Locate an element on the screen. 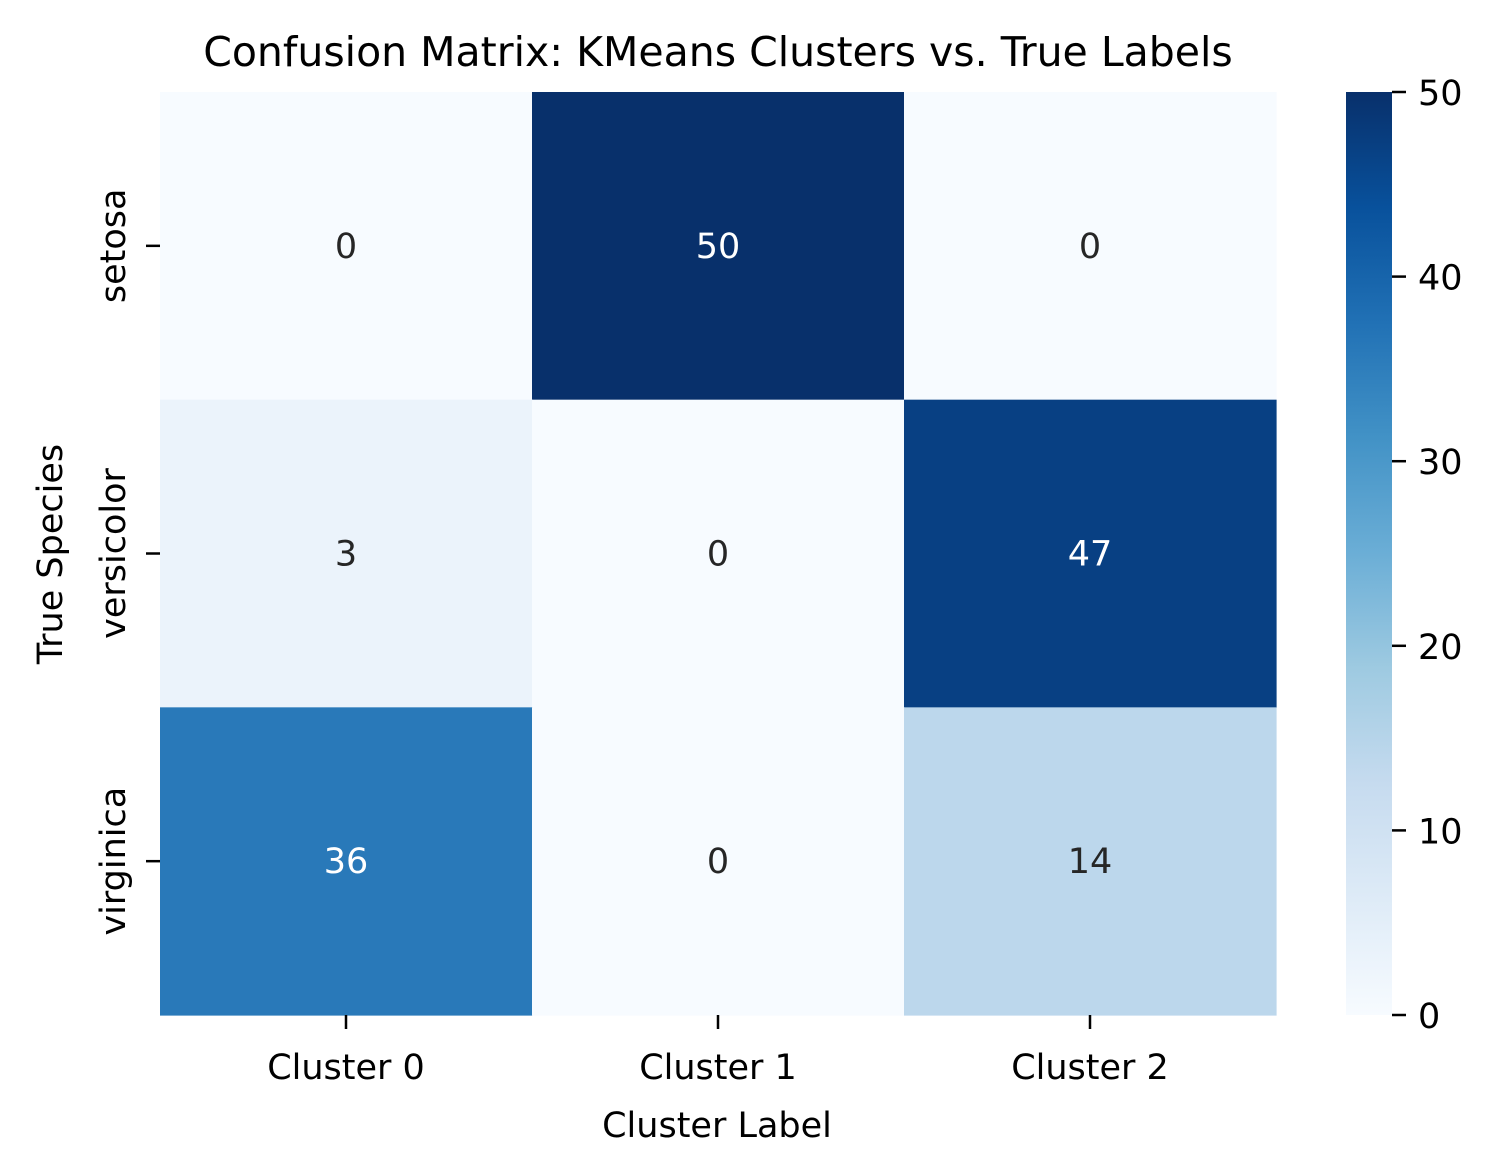 The height and width of the screenshot is (1176, 1504). y-tick-label: versicolor is located at coordinates (114, 553).